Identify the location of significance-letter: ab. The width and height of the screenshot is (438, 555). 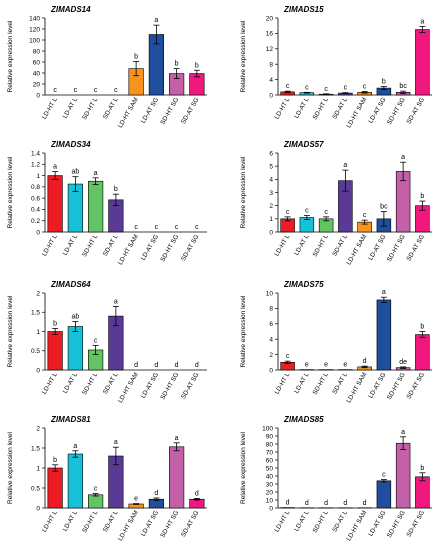
(75, 316).